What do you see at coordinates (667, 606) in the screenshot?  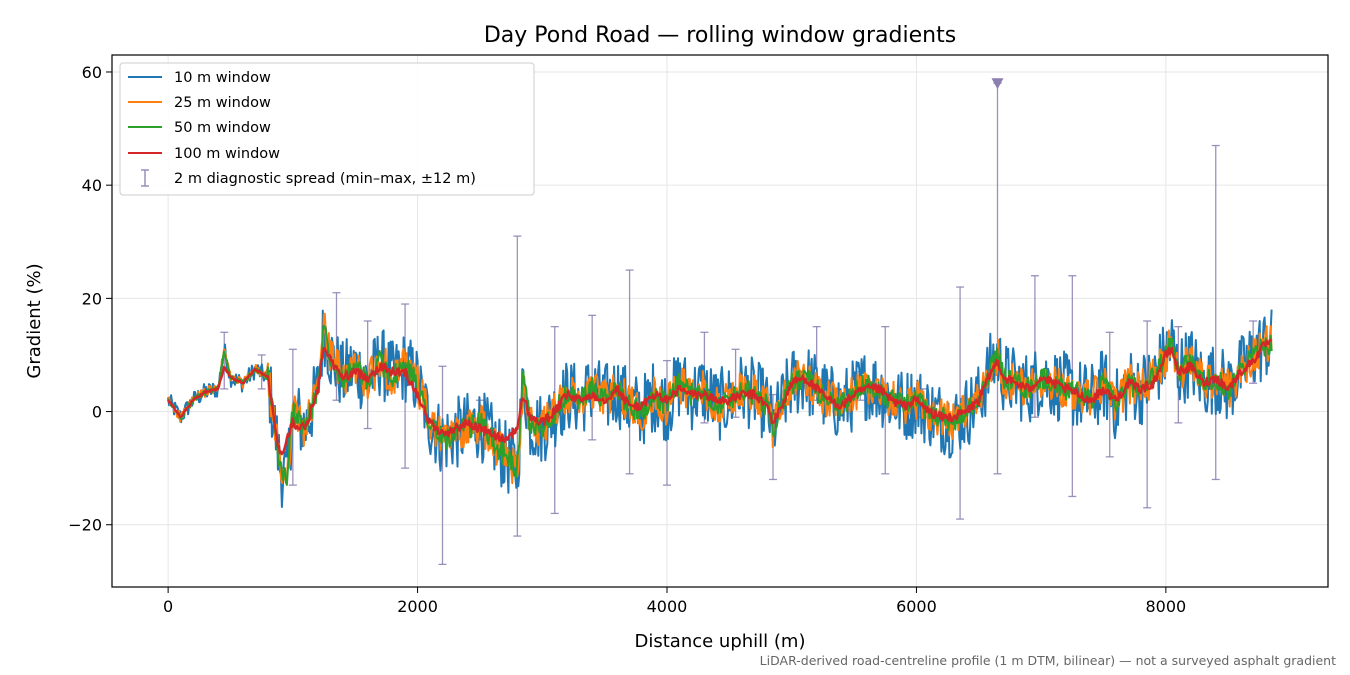 I see `x-tick-label: 4000` at bounding box center [667, 606].